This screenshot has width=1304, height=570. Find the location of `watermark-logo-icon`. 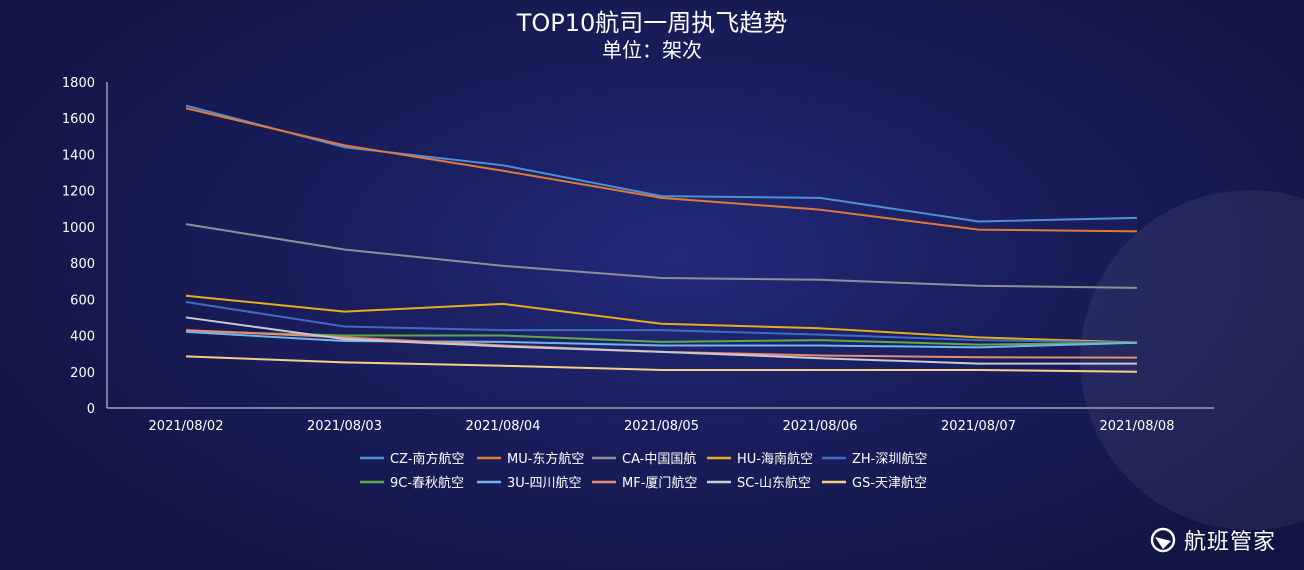

watermark-logo-icon is located at coordinates (1192, 360).